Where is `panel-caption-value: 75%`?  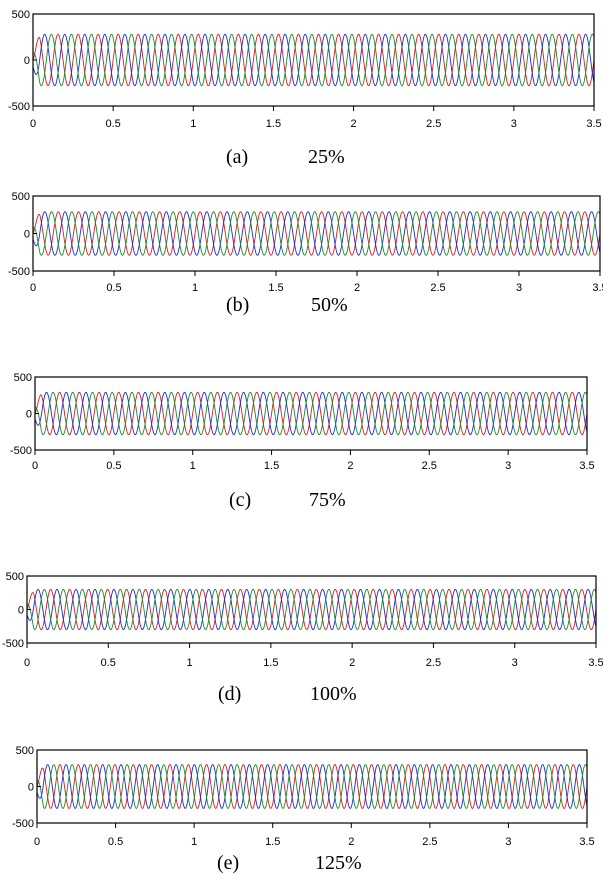
panel-caption-value: 75% is located at coordinates (327, 500).